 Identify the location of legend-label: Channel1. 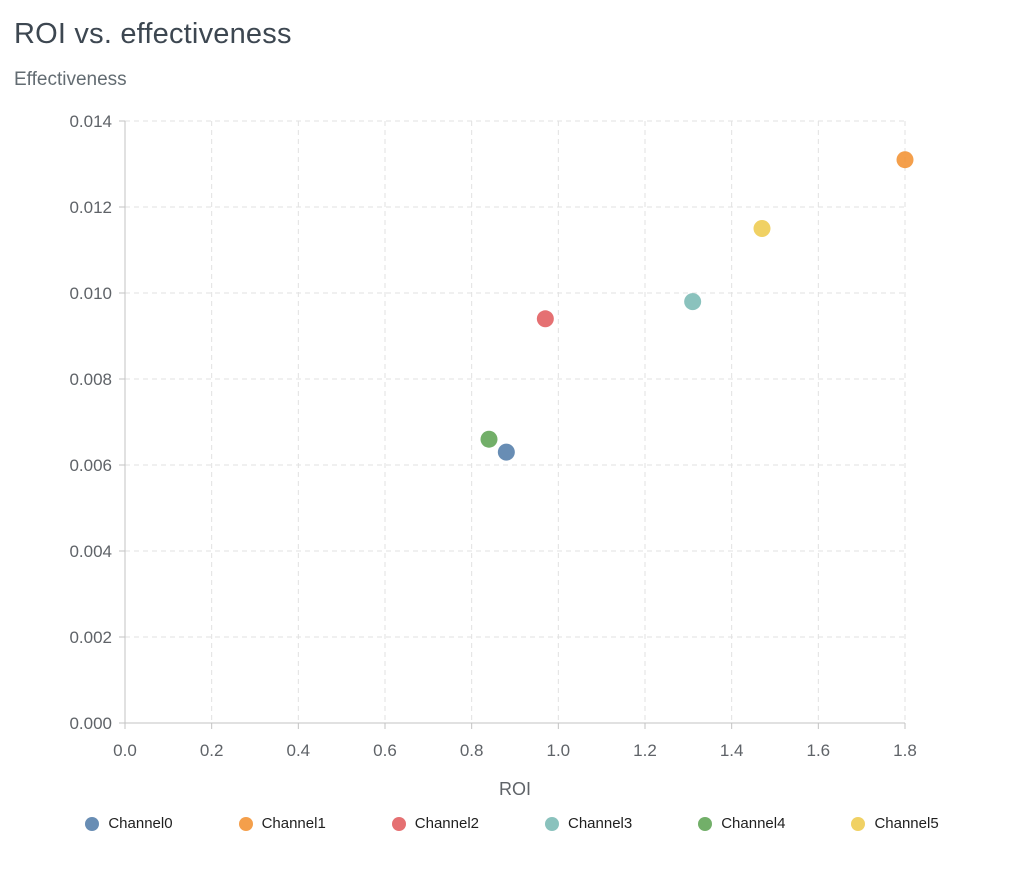
(293, 823).